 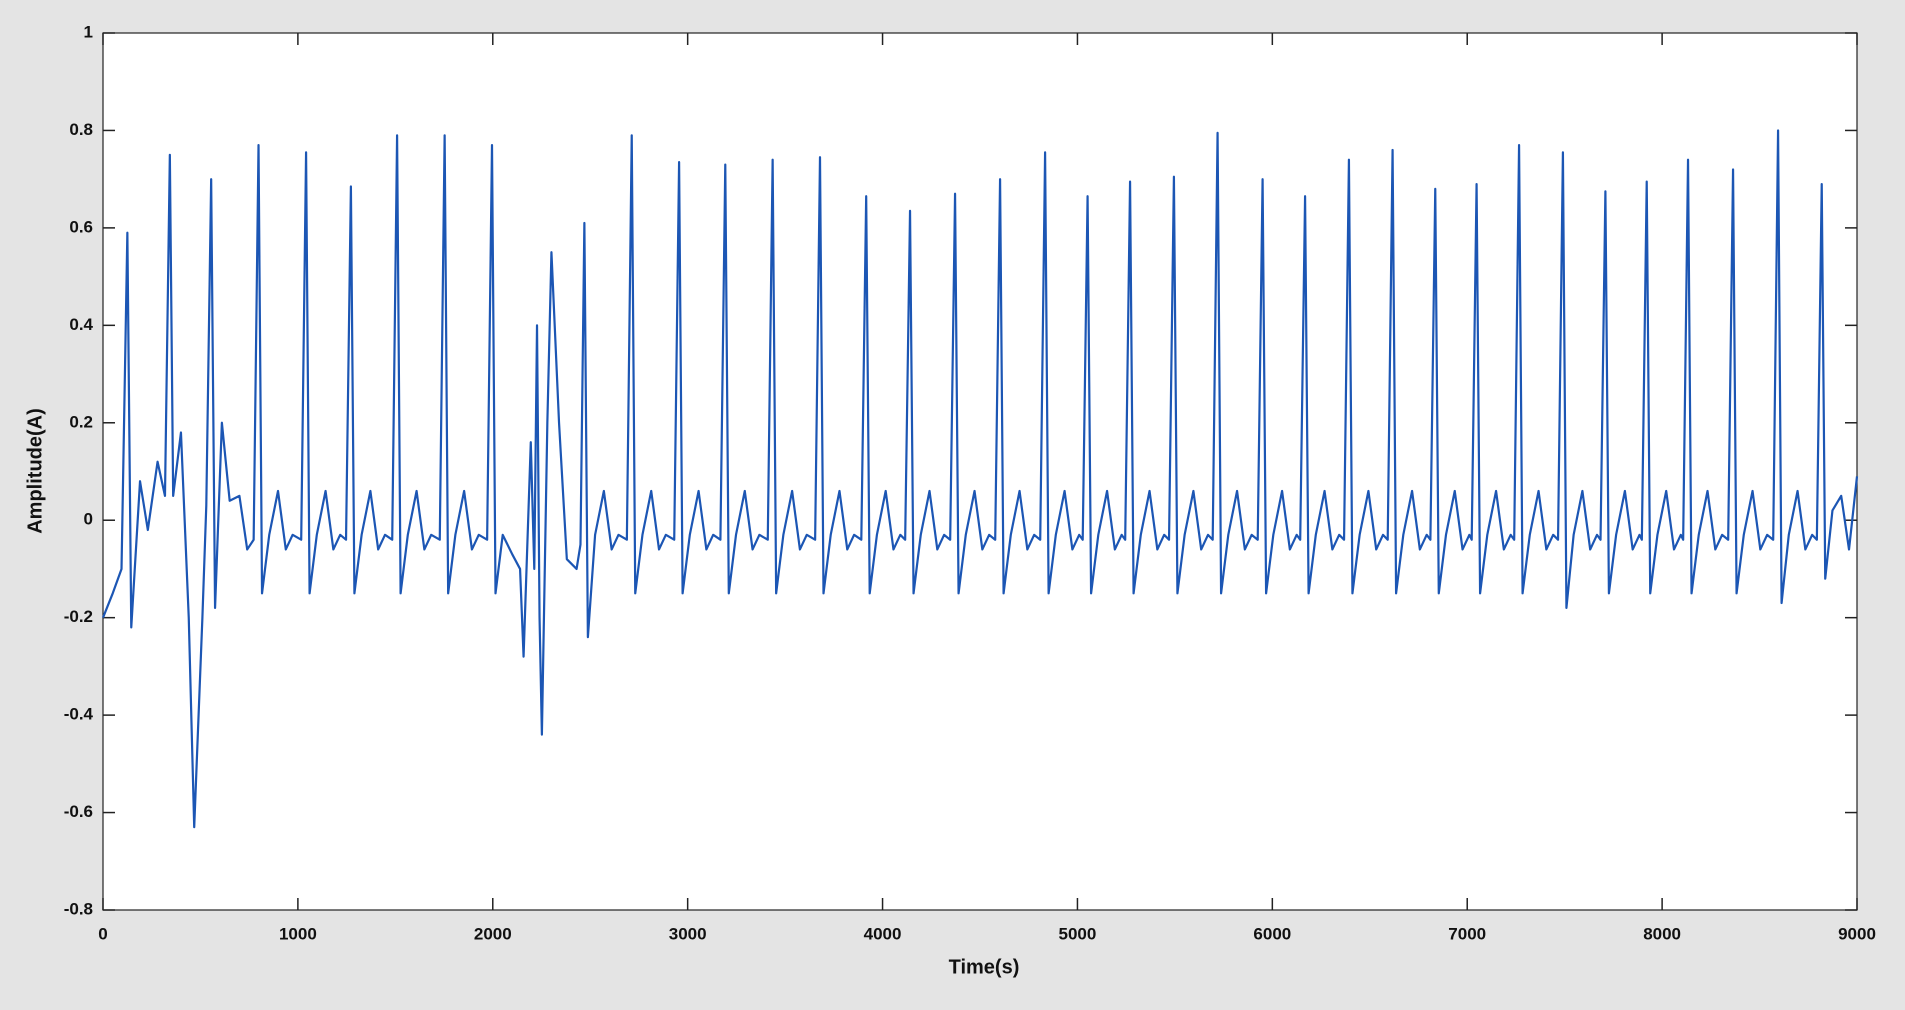 What do you see at coordinates (78, 616) in the screenshot?
I see `y-tick-label: -0.2` at bounding box center [78, 616].